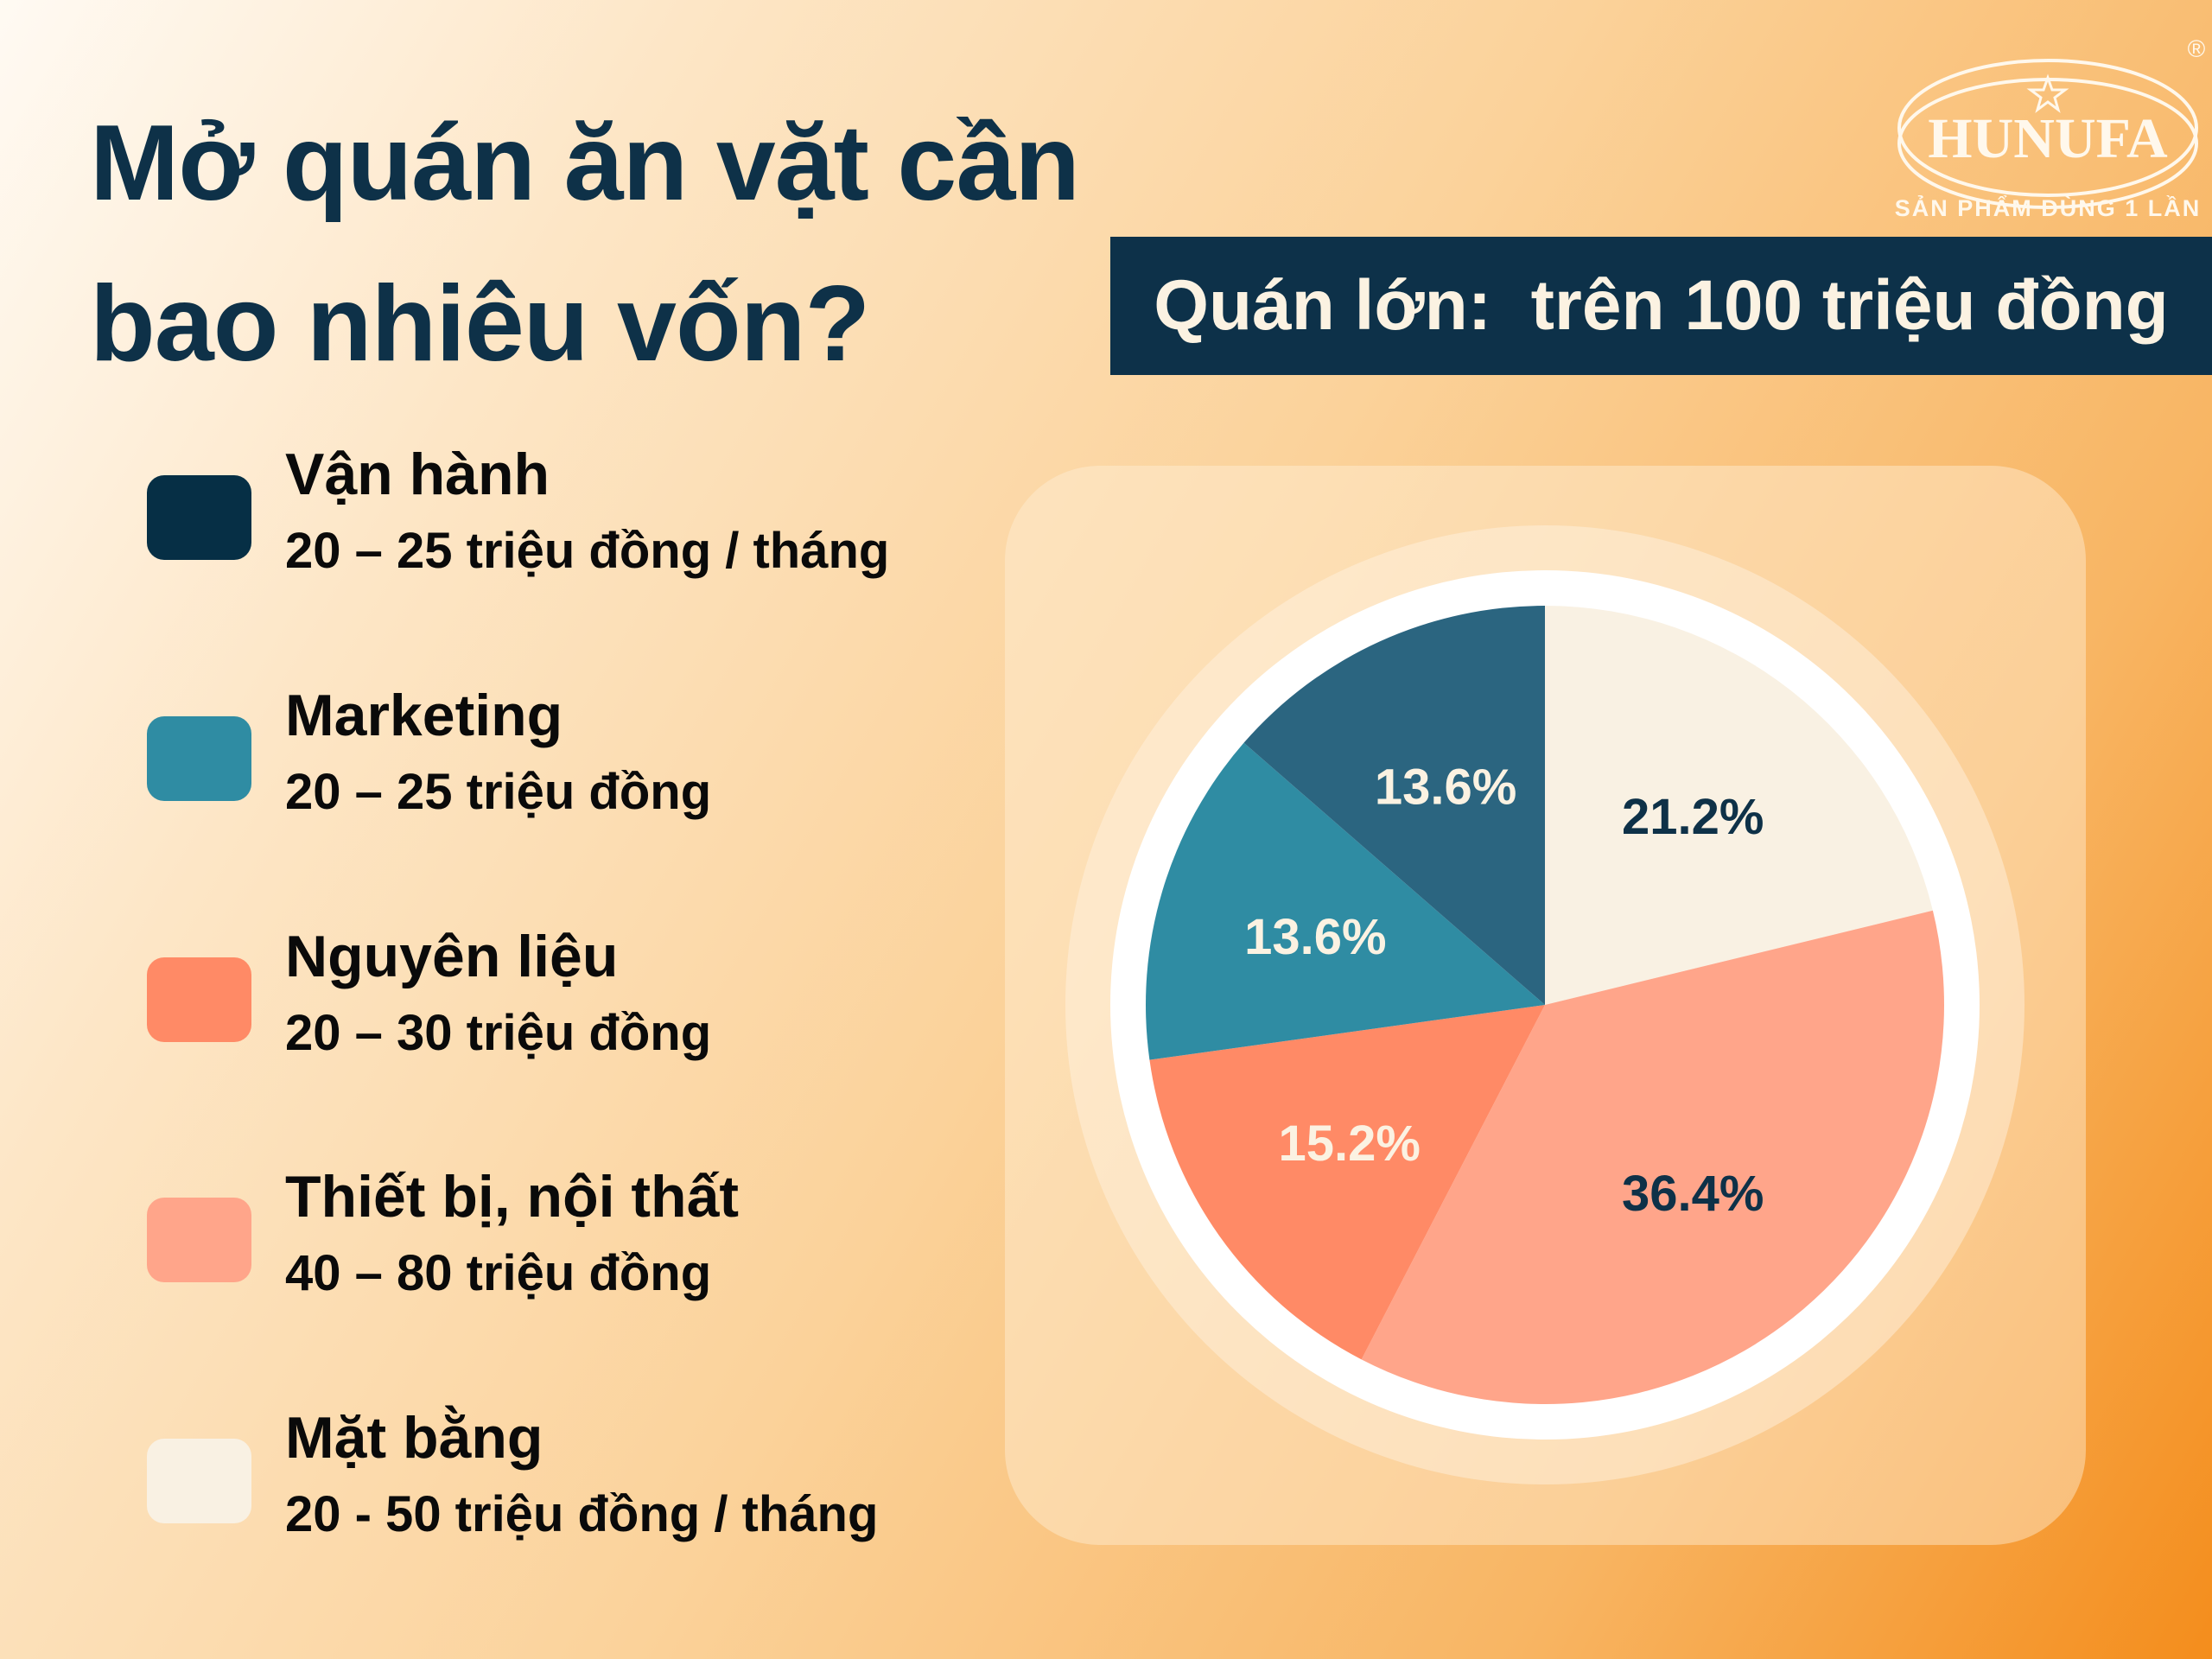 The image size is (2212, 1659). Describe the element at coordinates (480, 324) in the screenshot. I see `title-line-2: bao nhiêu vốn?` at that location.